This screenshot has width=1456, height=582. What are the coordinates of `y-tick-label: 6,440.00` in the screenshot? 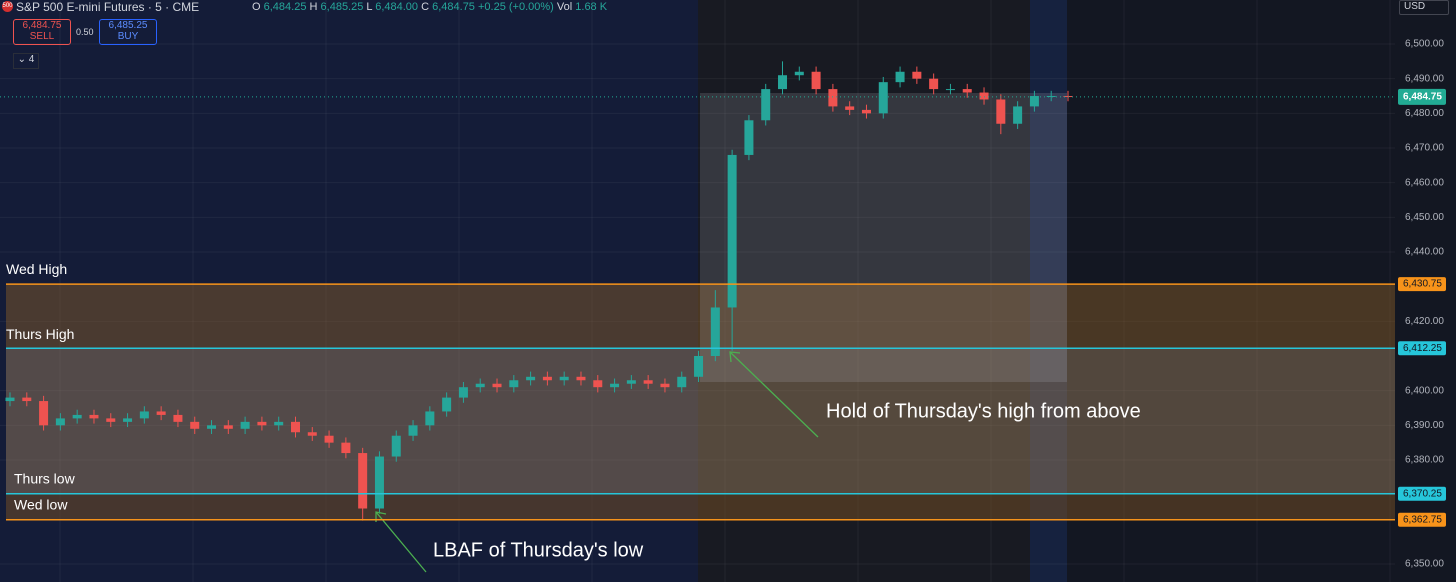 It's located at (1424, 252).